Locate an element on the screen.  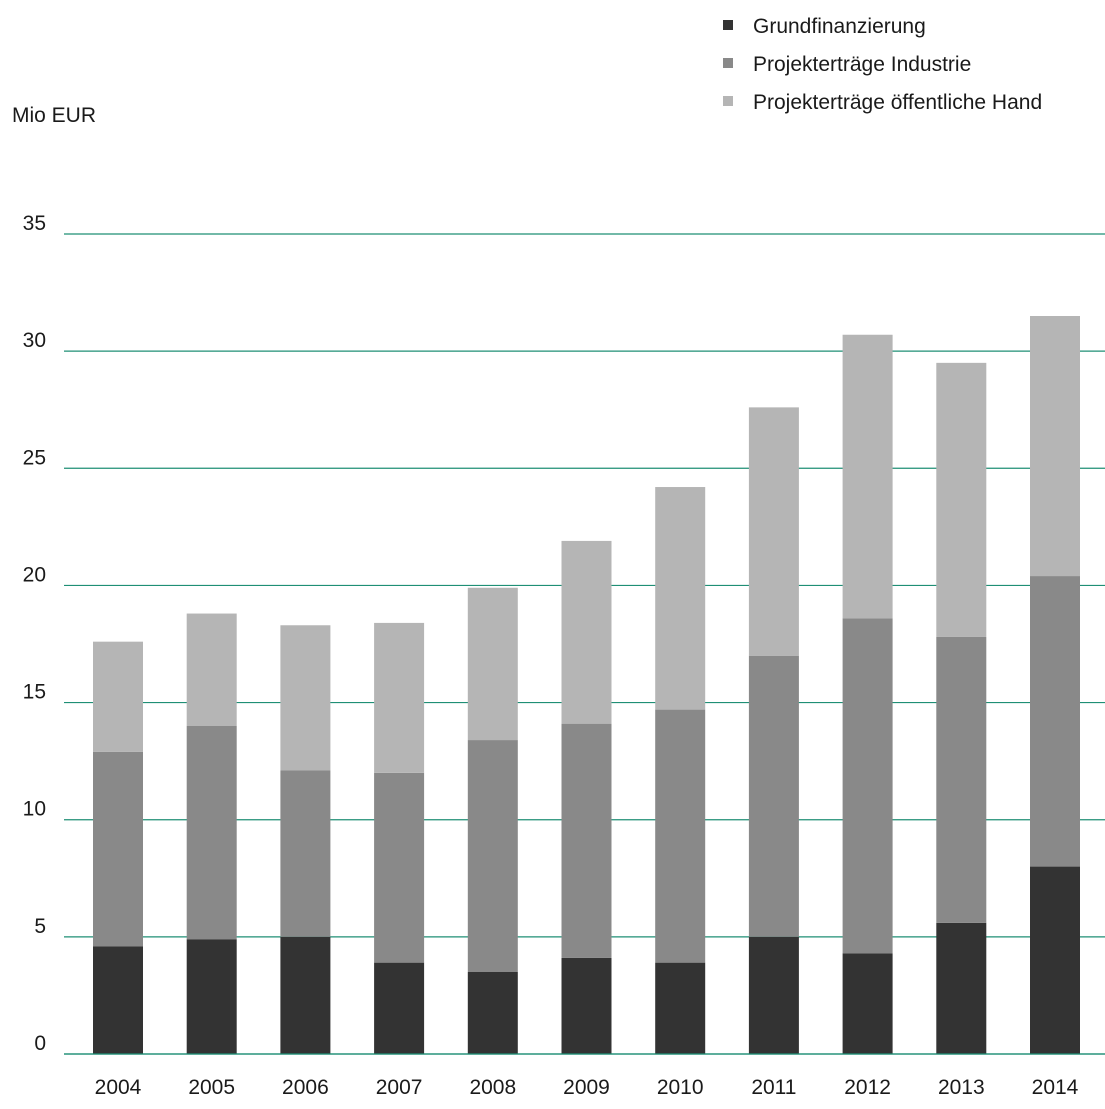
y-tick-label: 35 is located at coordinates (34, 223).